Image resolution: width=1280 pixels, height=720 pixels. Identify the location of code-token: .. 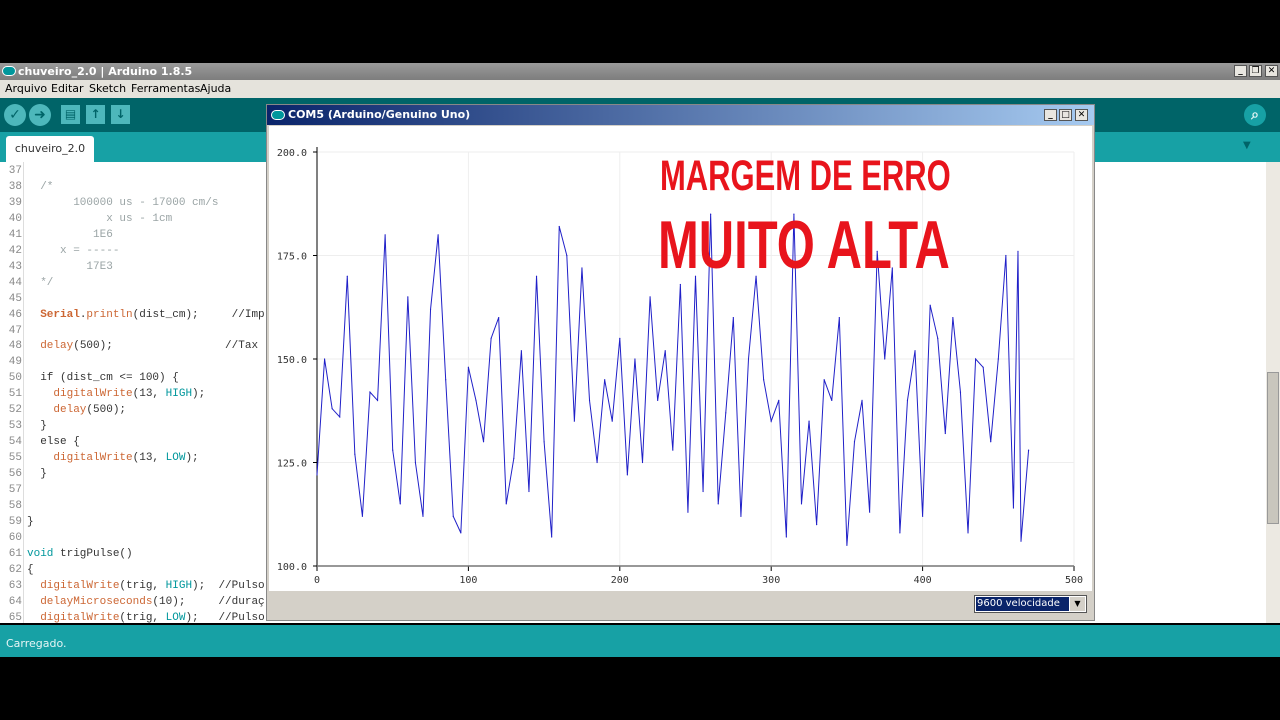
(83, 314).